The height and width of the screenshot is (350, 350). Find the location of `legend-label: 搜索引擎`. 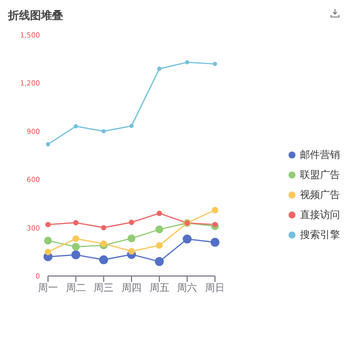

legend-label: 搜索引擎 is located at coordinates (320, 235).